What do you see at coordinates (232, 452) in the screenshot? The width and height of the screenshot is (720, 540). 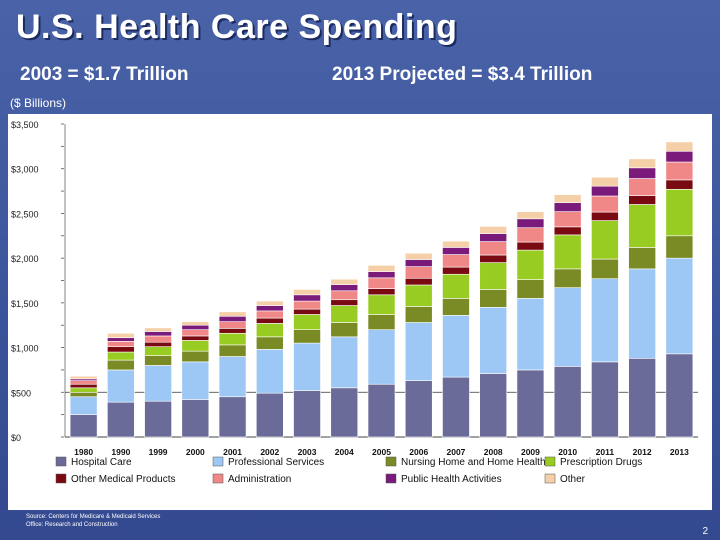 I see `x-tick-label: 2001` at bounding box center [232, 452].